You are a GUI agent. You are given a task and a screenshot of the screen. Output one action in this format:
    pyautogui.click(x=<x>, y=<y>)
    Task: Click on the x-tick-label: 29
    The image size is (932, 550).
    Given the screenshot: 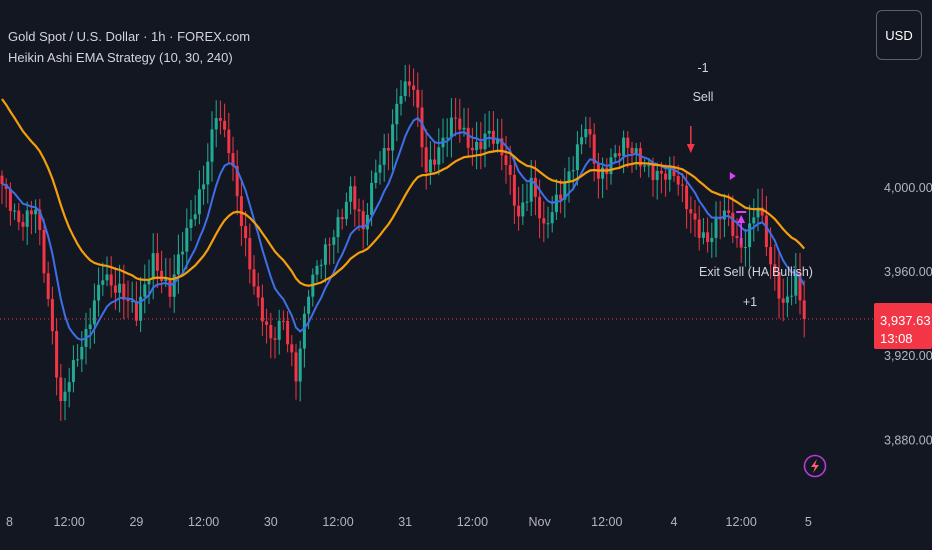 What is the action you would take?
    pyautogui.click(x=136, y=522)
    